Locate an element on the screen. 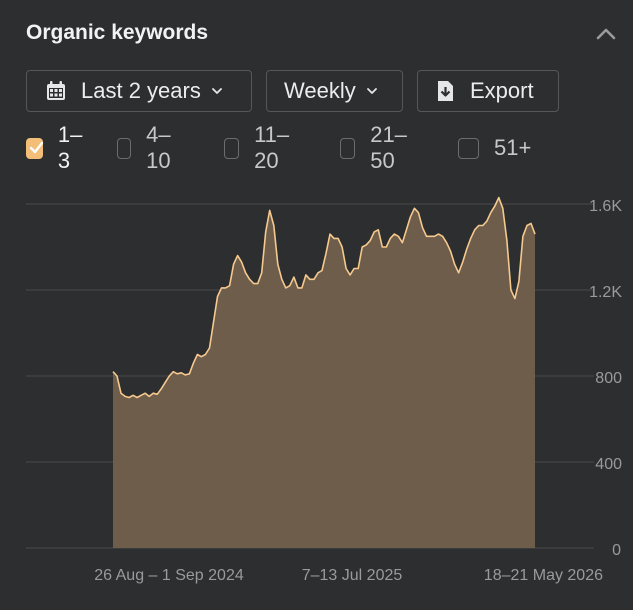 The image size is (633, 610). checkbox-checked-icon is located at coordinates (34, 148).